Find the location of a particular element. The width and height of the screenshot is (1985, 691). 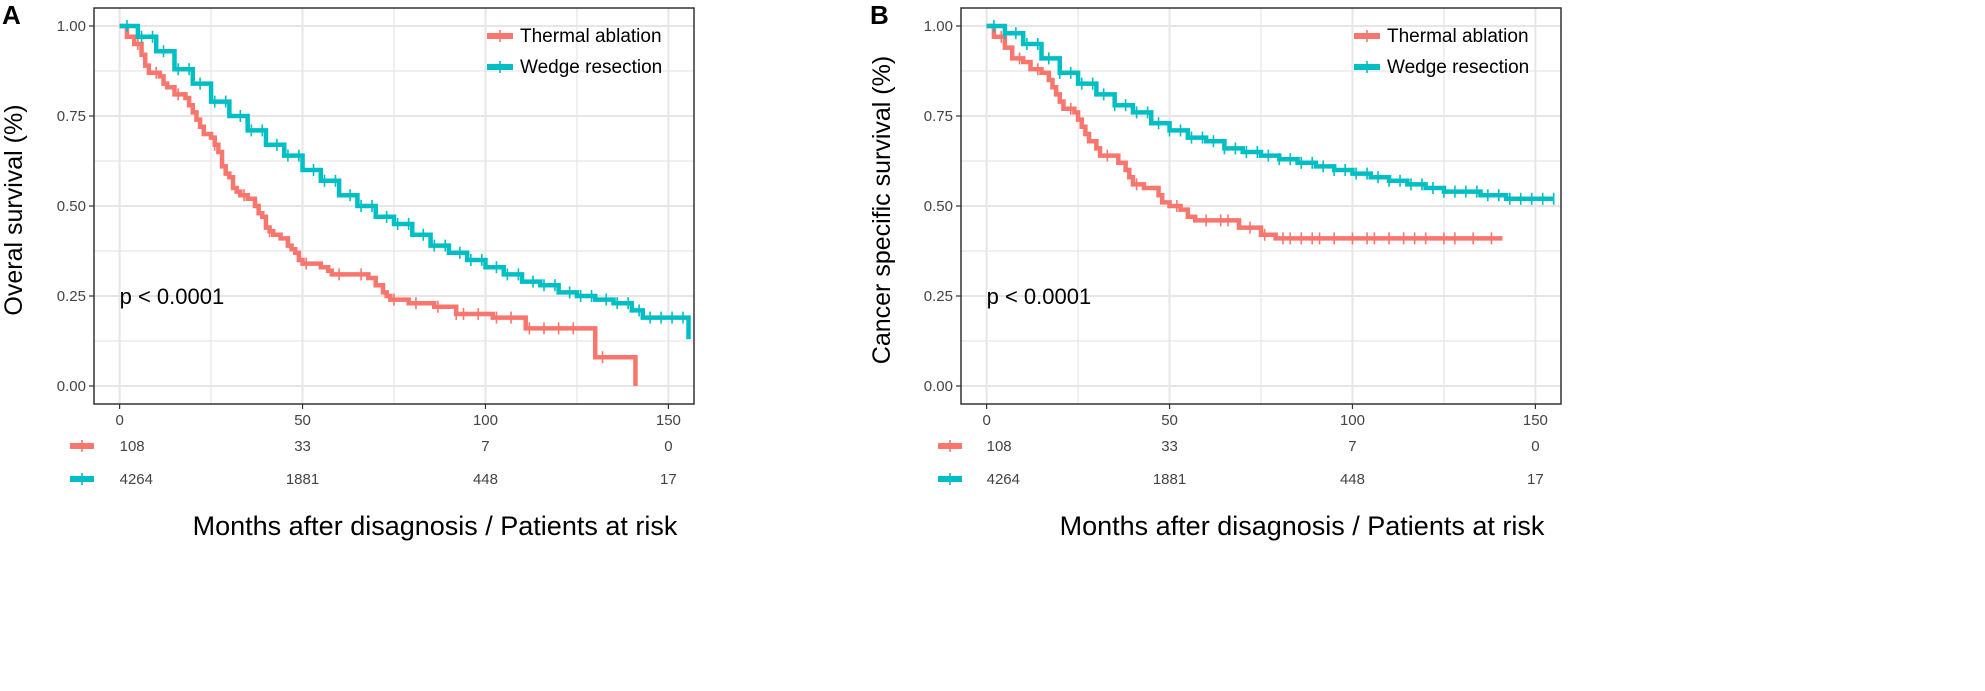

y-axis-title: Cancer specific survival (%) is located at coordinates (882, 210).